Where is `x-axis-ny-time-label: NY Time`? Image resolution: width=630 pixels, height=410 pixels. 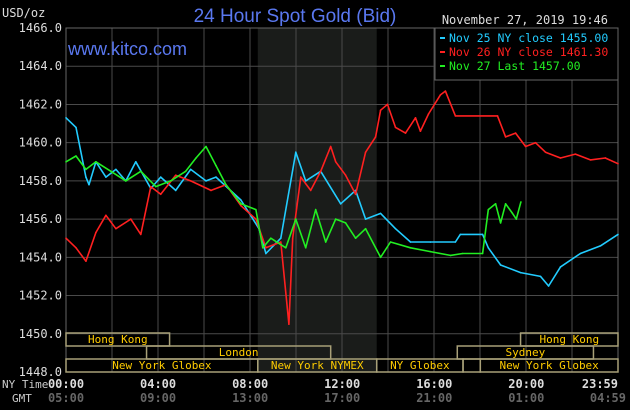
x-axis-ny-time-label: NY Time is located at coordinates (25, 384).